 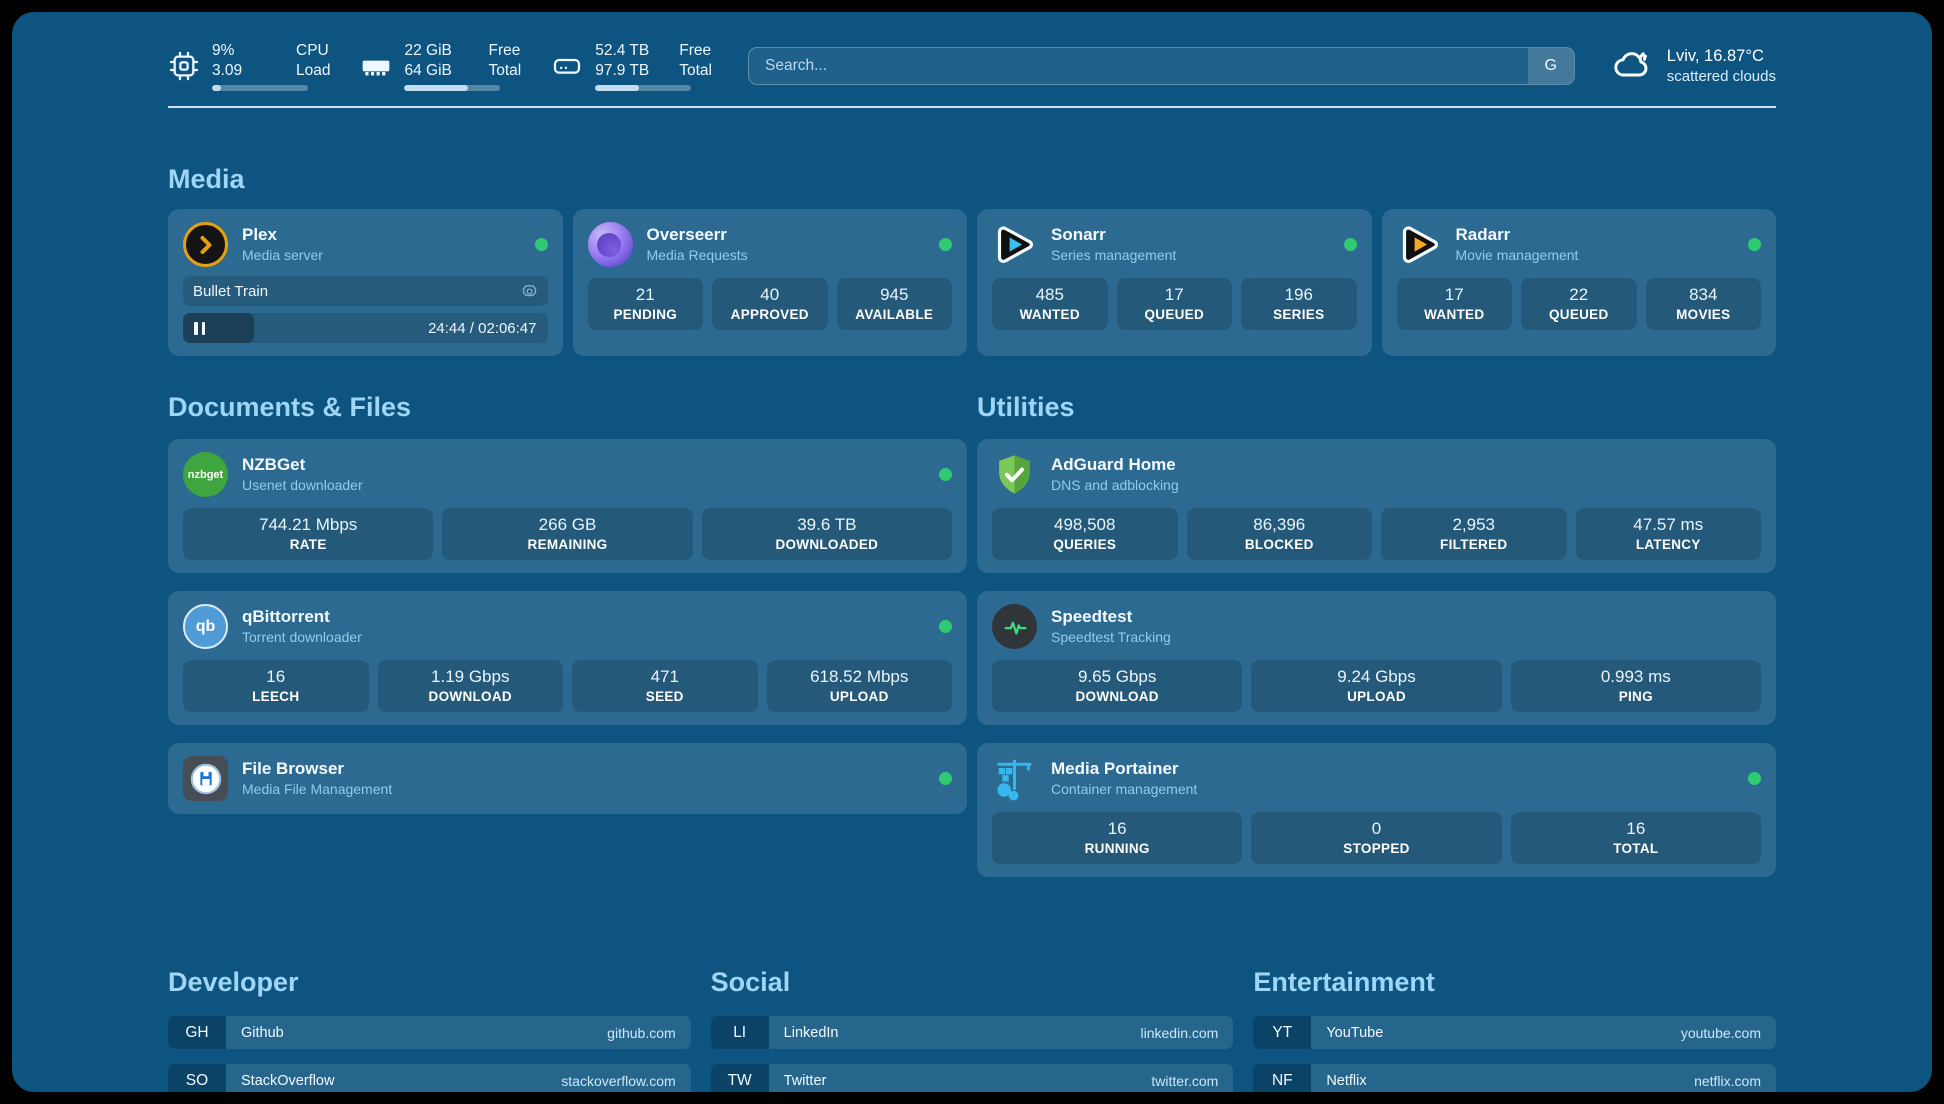 I want to click on stat-box: 22 QUEUED, so click(x=1579, y=304).